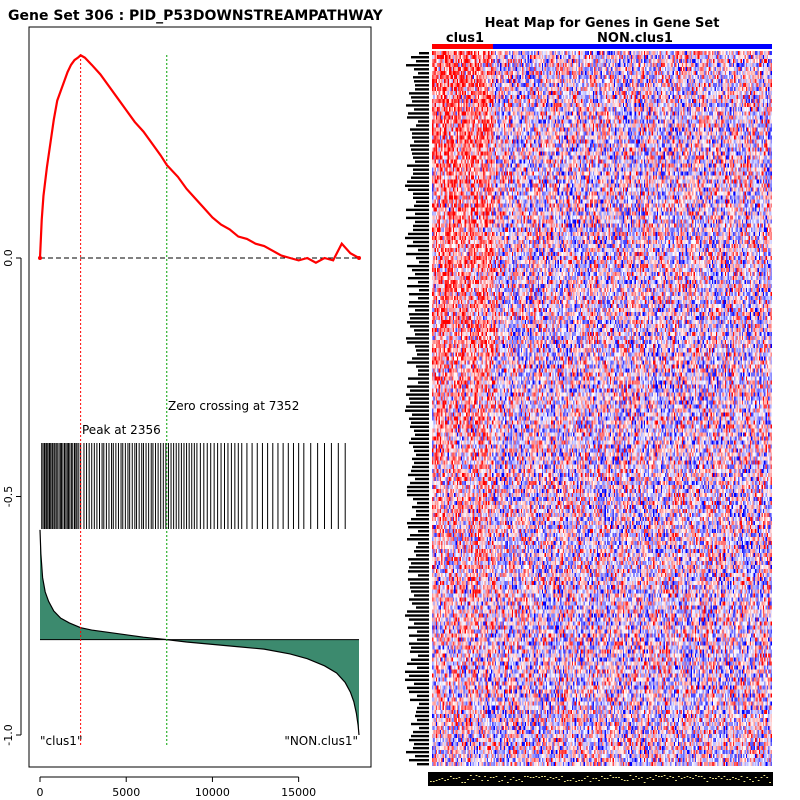  Describe the element at coordinates (233, 406) in the screenshot. I see `zero-crossing-annotation: Zero crossing at 7352` at that location.